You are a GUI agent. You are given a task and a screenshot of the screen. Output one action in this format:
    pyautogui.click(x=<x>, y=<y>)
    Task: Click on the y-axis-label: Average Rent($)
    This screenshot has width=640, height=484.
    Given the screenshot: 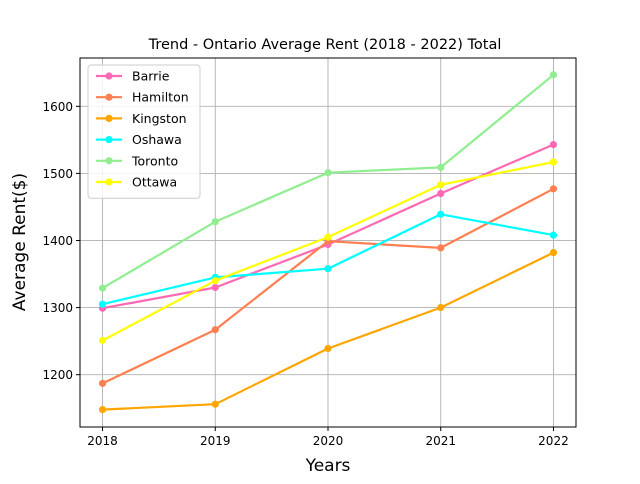 What is the action you would take?
    pyautogui.click(x=20, y=242)
    